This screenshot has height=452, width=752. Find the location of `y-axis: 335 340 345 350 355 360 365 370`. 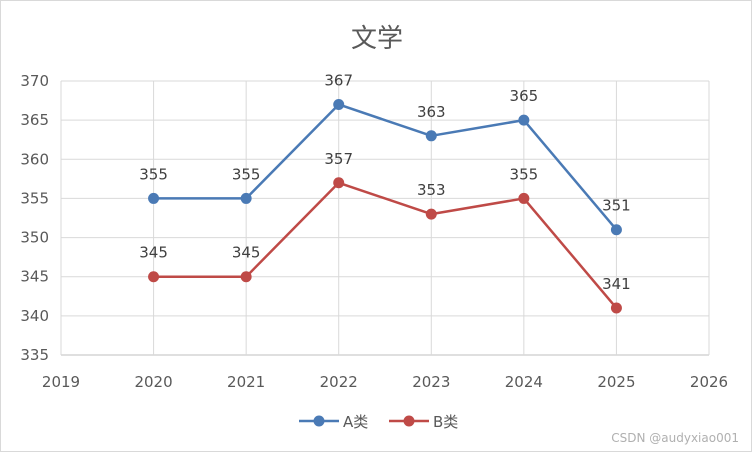

y-axis: 335 340 345 350 355 360 365 370 is located at coordinates (34, 218).